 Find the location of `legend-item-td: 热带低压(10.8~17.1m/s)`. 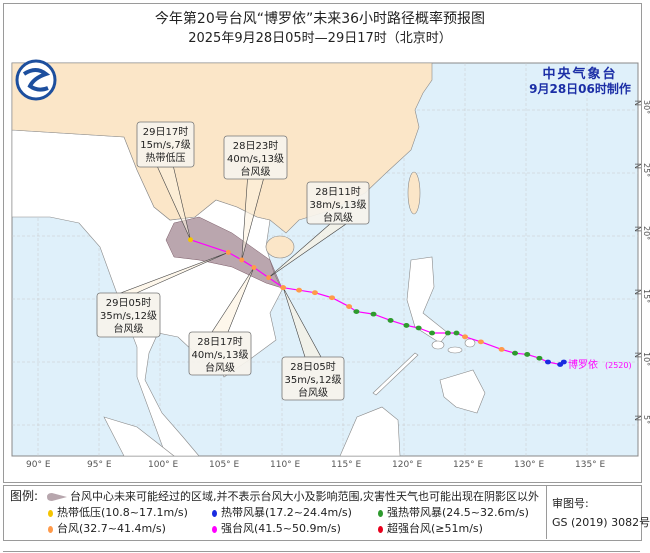

legend-item-td: 热带低压(10.8~17.1m/s) is located at coordinates (118, 512).